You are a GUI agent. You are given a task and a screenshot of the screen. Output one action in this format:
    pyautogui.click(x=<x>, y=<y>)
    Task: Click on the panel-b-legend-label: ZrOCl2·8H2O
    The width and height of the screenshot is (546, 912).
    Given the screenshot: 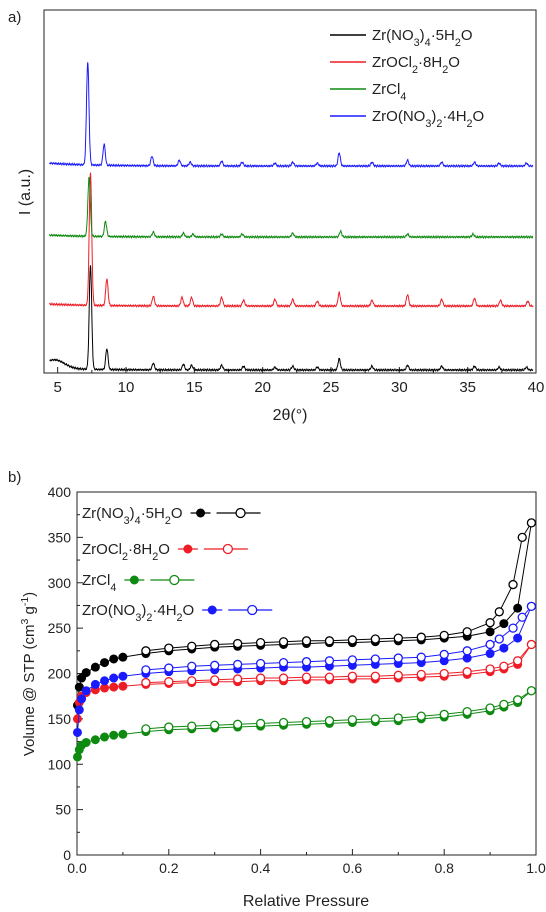 What is the action you would take?
    pyautogui.click(x=126, y=552)
    